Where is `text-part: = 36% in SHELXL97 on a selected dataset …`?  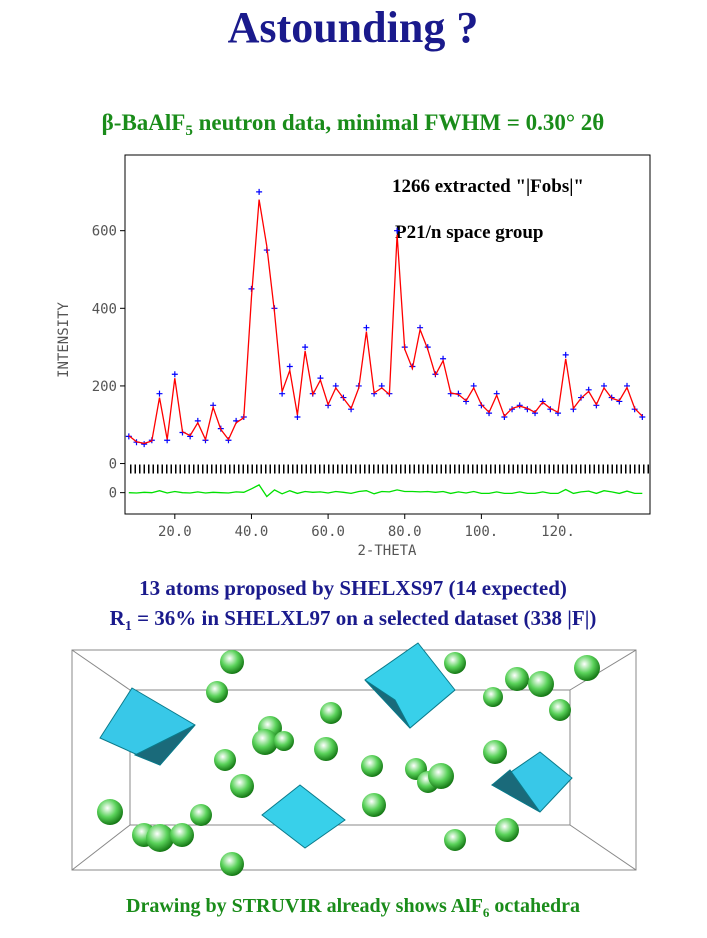
text-part: = 36% in SHELXL97 on a selected dataset … is located at coordinates (364, 618).